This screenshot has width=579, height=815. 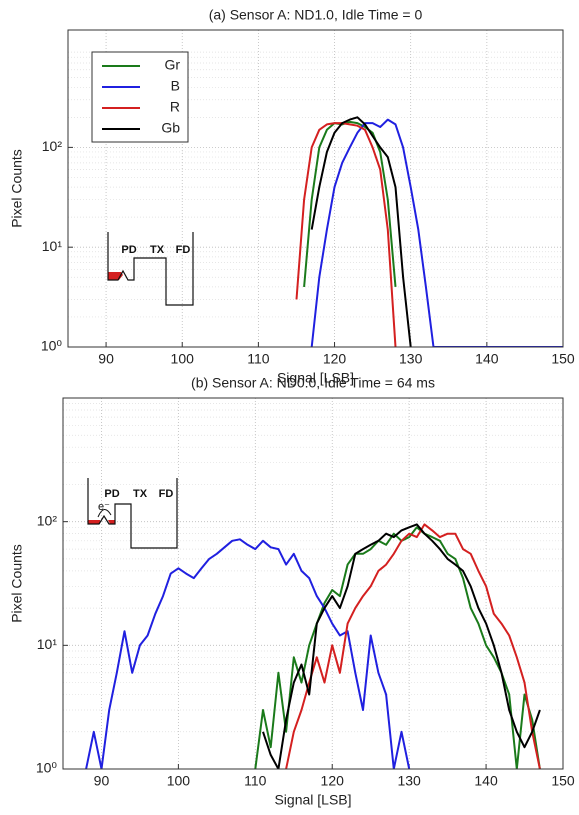 I want to click on legend-label: R, so click(x=175, y=107).